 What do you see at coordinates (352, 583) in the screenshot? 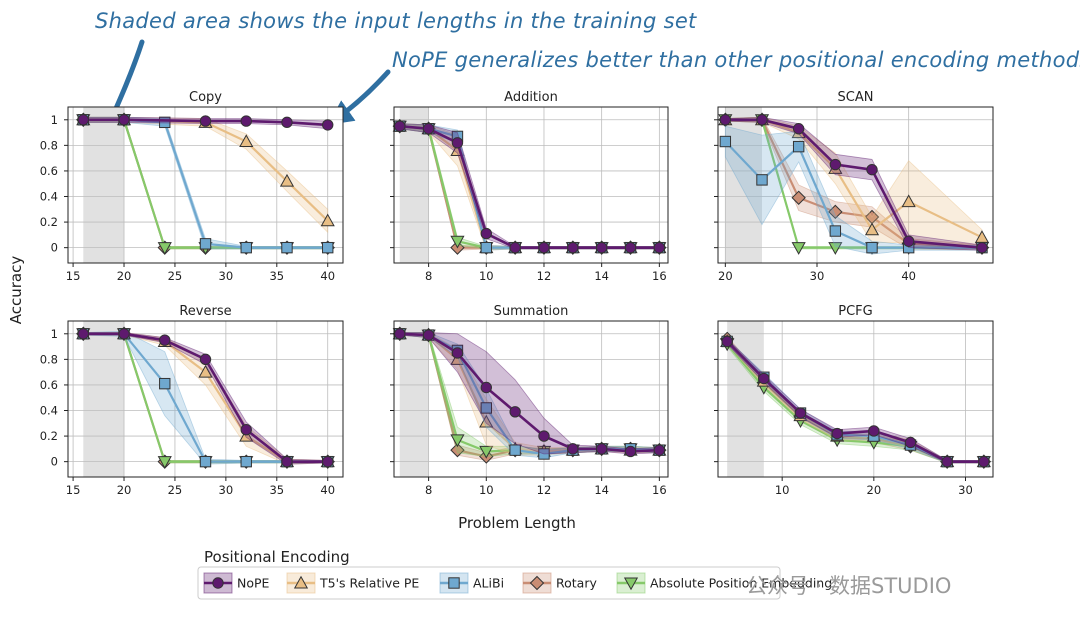
I see `legend-item-t5-s-relative-pe: T5's Relative PE` at bounding box center [352, 583].